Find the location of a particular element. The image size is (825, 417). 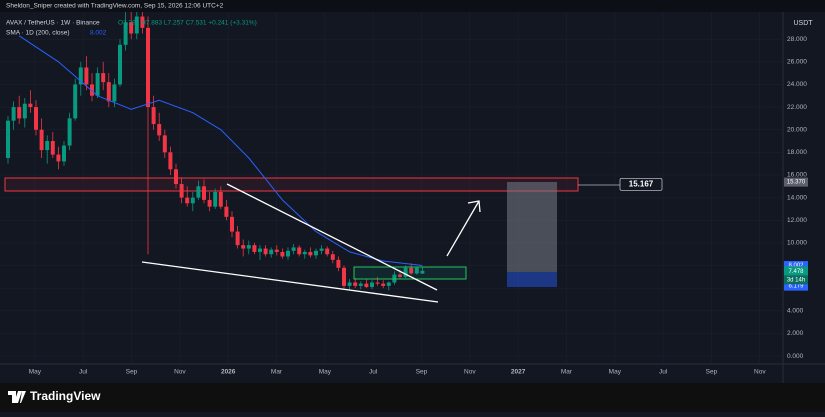

price-tag-label: 7.478 is located at coordinates (796, 272).